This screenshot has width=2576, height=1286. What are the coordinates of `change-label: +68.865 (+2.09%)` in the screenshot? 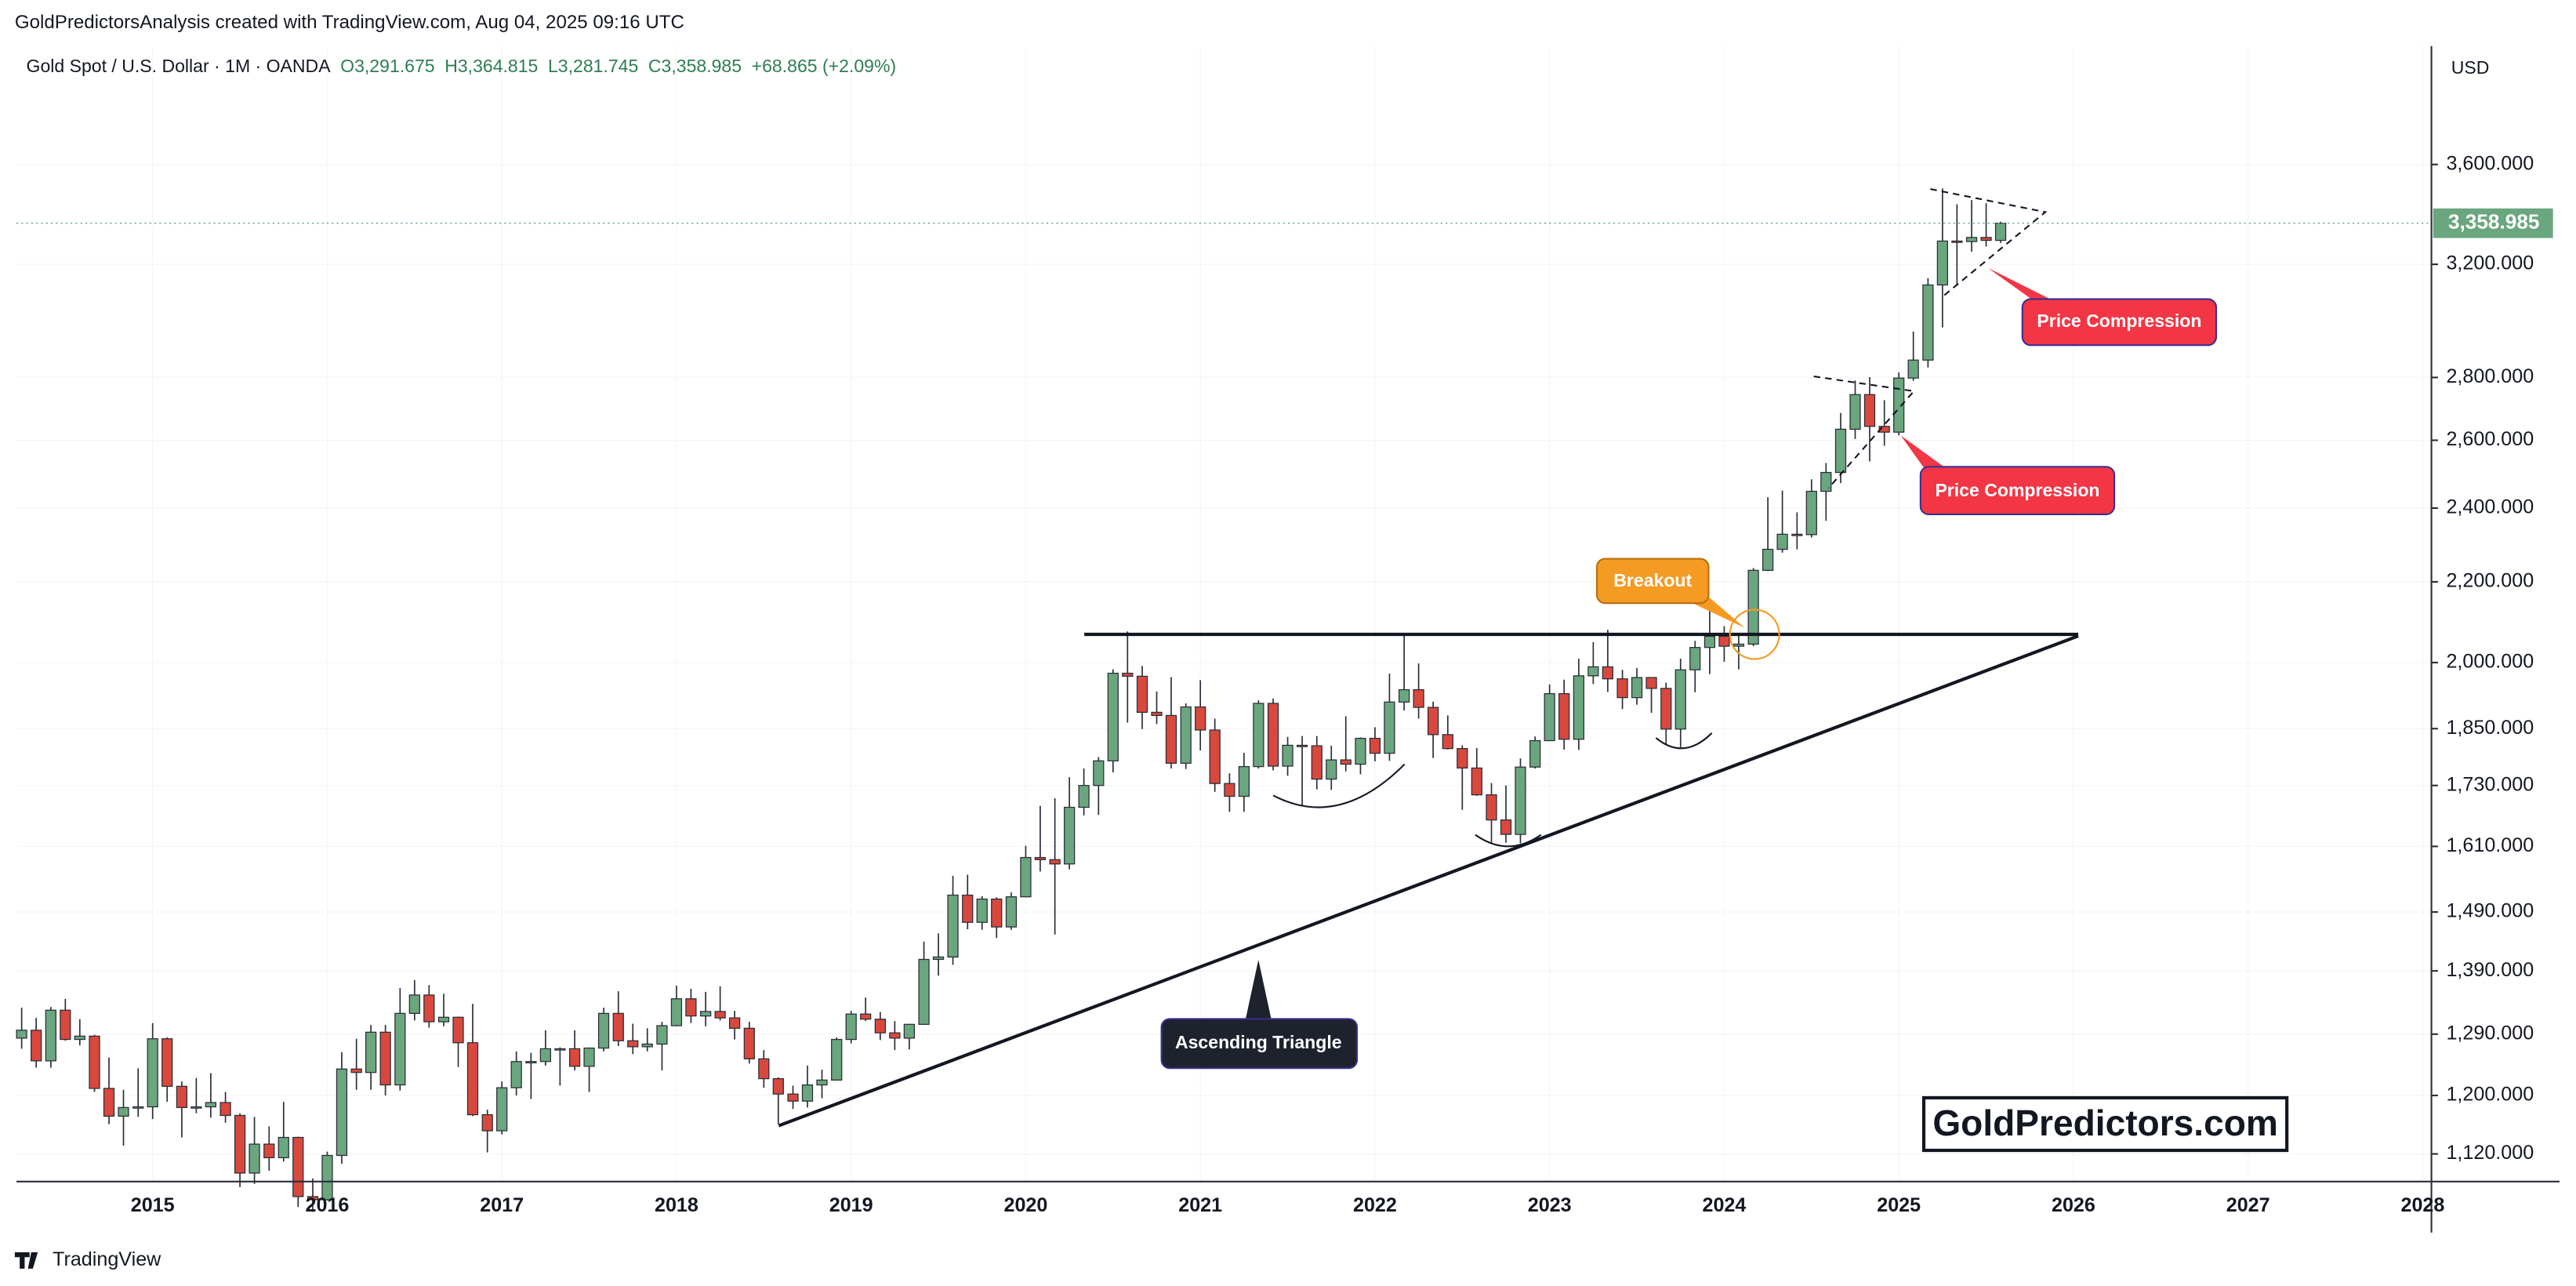 It's located at (825, 66).